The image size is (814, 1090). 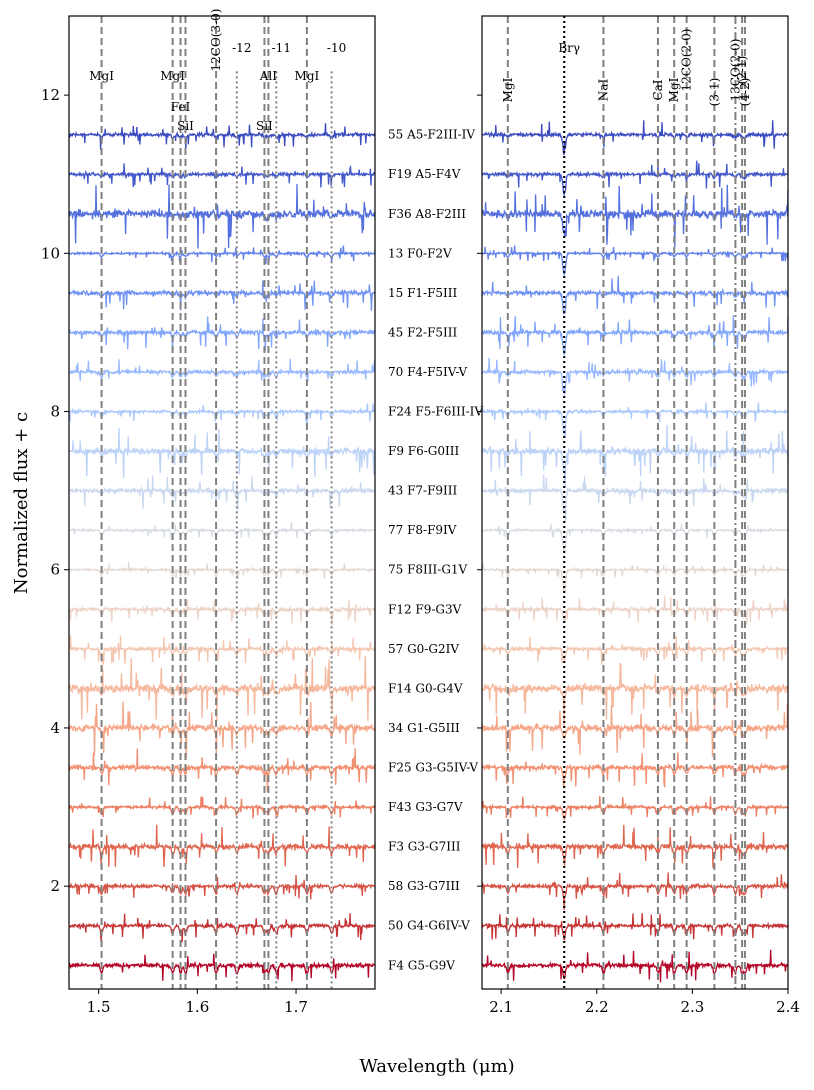 What do you see at coordinates (687, 60) in the screenshot?
I see `line-label-right-5: 12CO(2-0)` at bounding box center [687, 60].